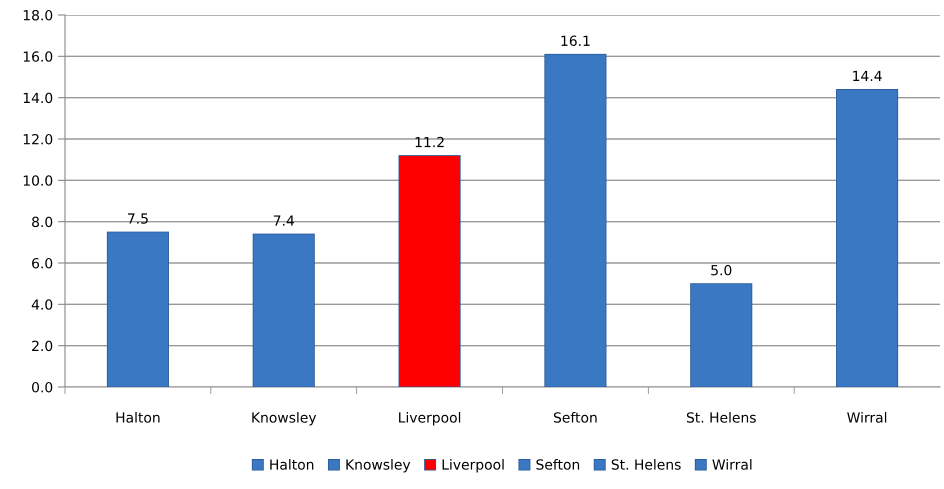 Image resolution: width=944 pixels, height=489 pixels. Describe the element at coordinates (721, 270) in the screenshot. I see `data-label: 5.0` at that location.